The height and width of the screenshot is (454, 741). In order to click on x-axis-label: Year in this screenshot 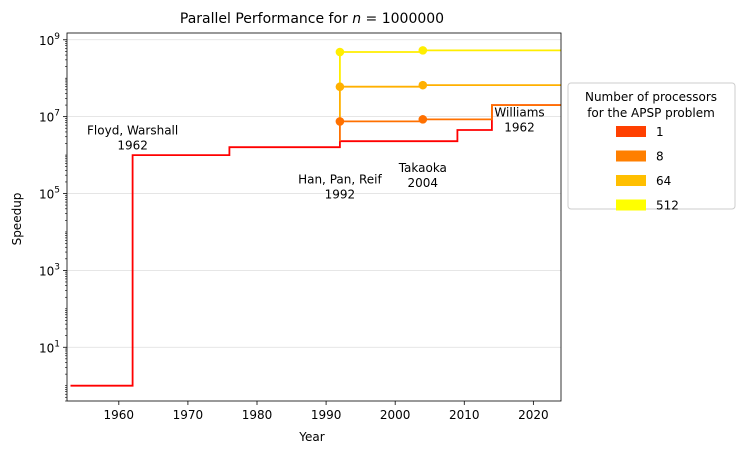, I will do `click(311, 437)`.